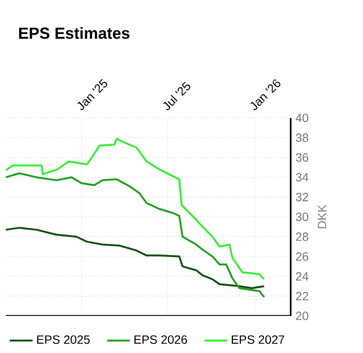 This screenshot has height=353, width=363. I want to click on y-tick-label: 40, so click(302, 118).